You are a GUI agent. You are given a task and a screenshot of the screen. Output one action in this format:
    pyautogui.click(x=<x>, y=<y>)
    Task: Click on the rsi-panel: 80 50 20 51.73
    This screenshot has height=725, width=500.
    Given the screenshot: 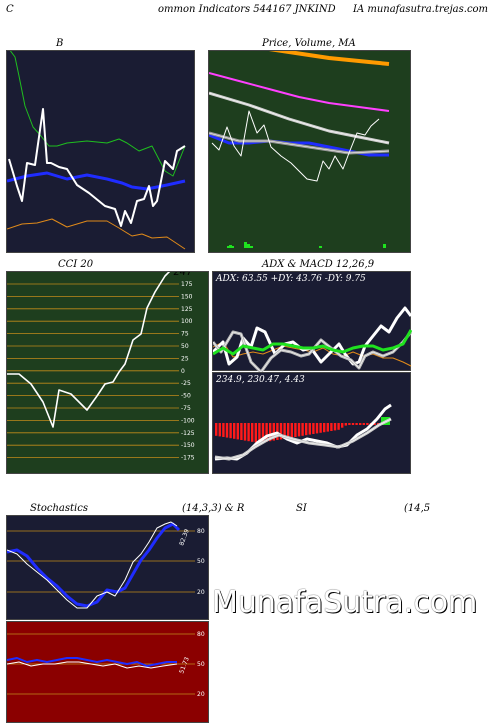 What is the action you would take?
    pyautogui.click(x=107, y=672)
    